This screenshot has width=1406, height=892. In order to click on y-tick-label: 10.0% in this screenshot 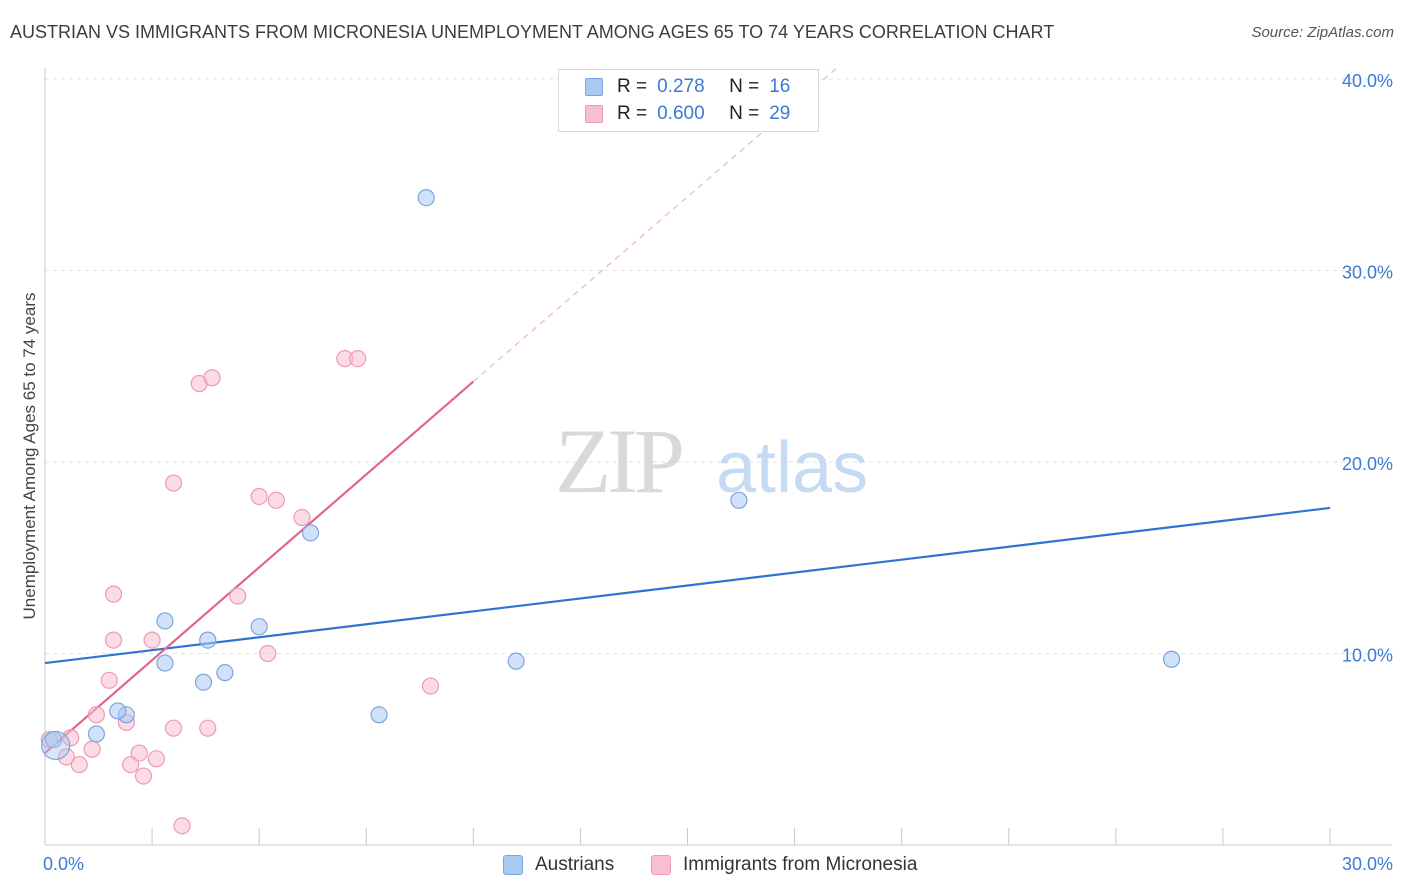, I will do `click(1367, 656)`.